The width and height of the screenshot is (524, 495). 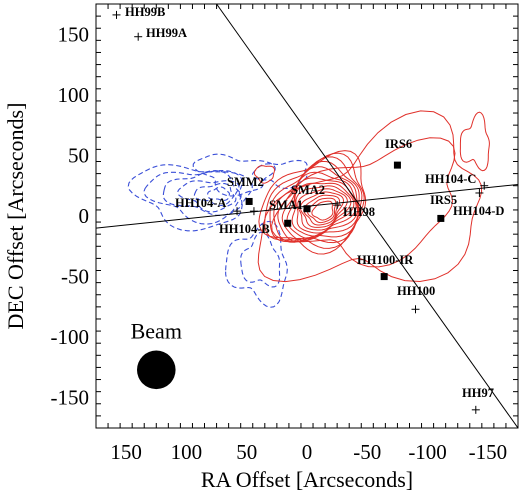 What do you see at coordinates (478, 211) in the screenshot?
I see `label-hh104-d: HH104-D` at bounding box center [478, 211].